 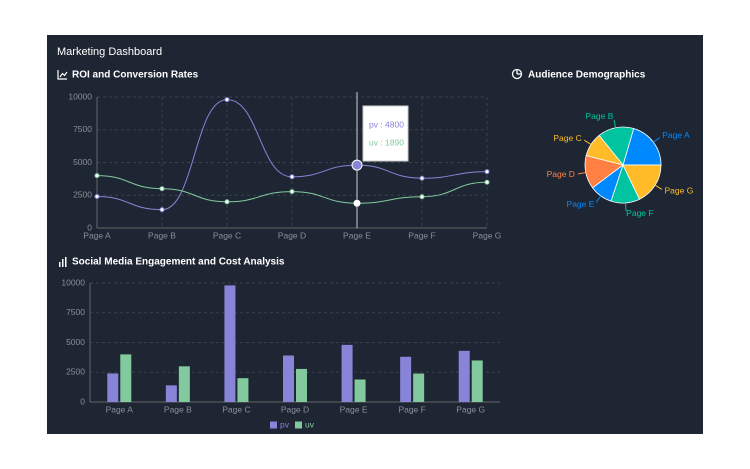 I want to click on chart-title: ROI and Conversion Rates, so click(x=135, y=75).